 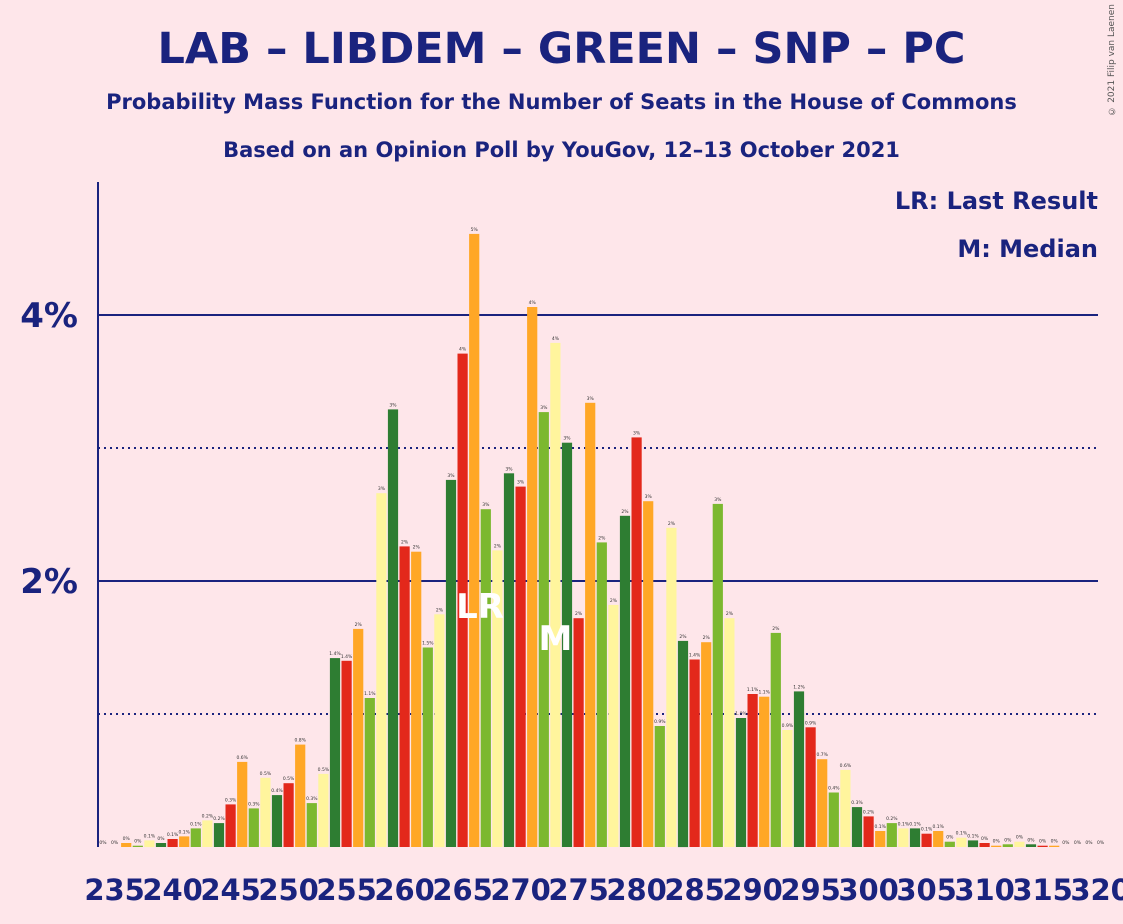 What do you see at coordinates (868, 890) in the screenshot?
I see `x-tick-label: 300` at bounding box center [868, 890].